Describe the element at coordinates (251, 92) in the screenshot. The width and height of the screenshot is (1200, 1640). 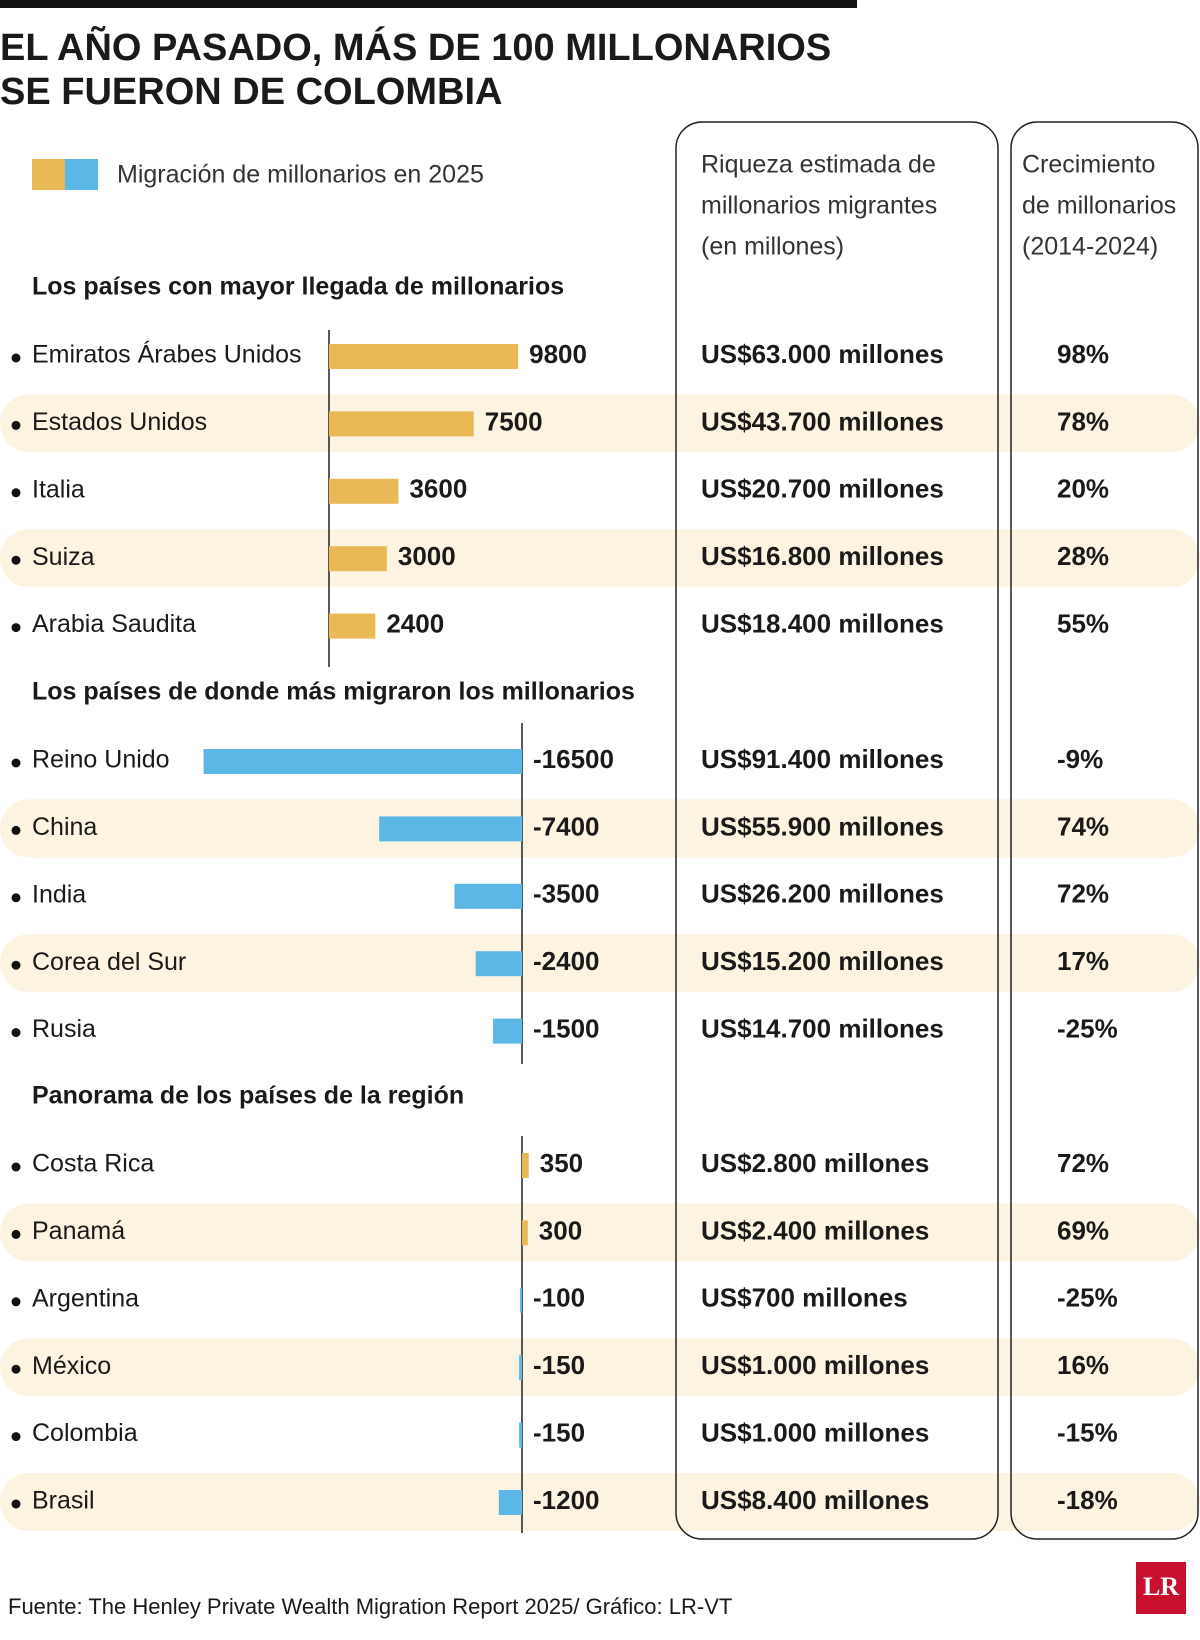
I see `title-line: SE FUERON DE COLOMBIA` at that location.